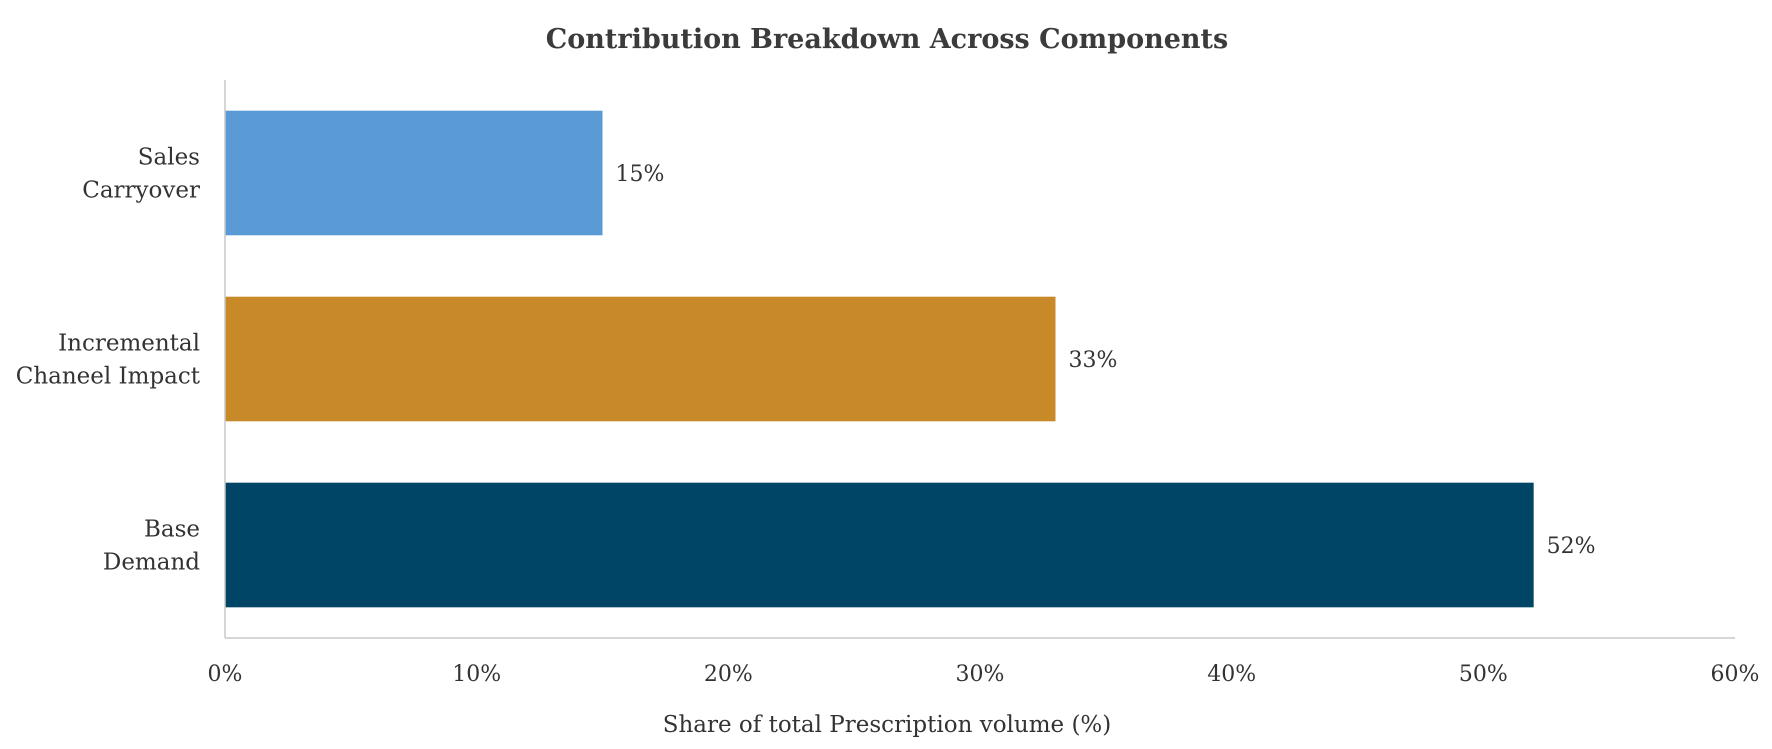 The height and width of the screenshot is (749, 1772). I want to click on category-label-line: Base, so click(172, 530).